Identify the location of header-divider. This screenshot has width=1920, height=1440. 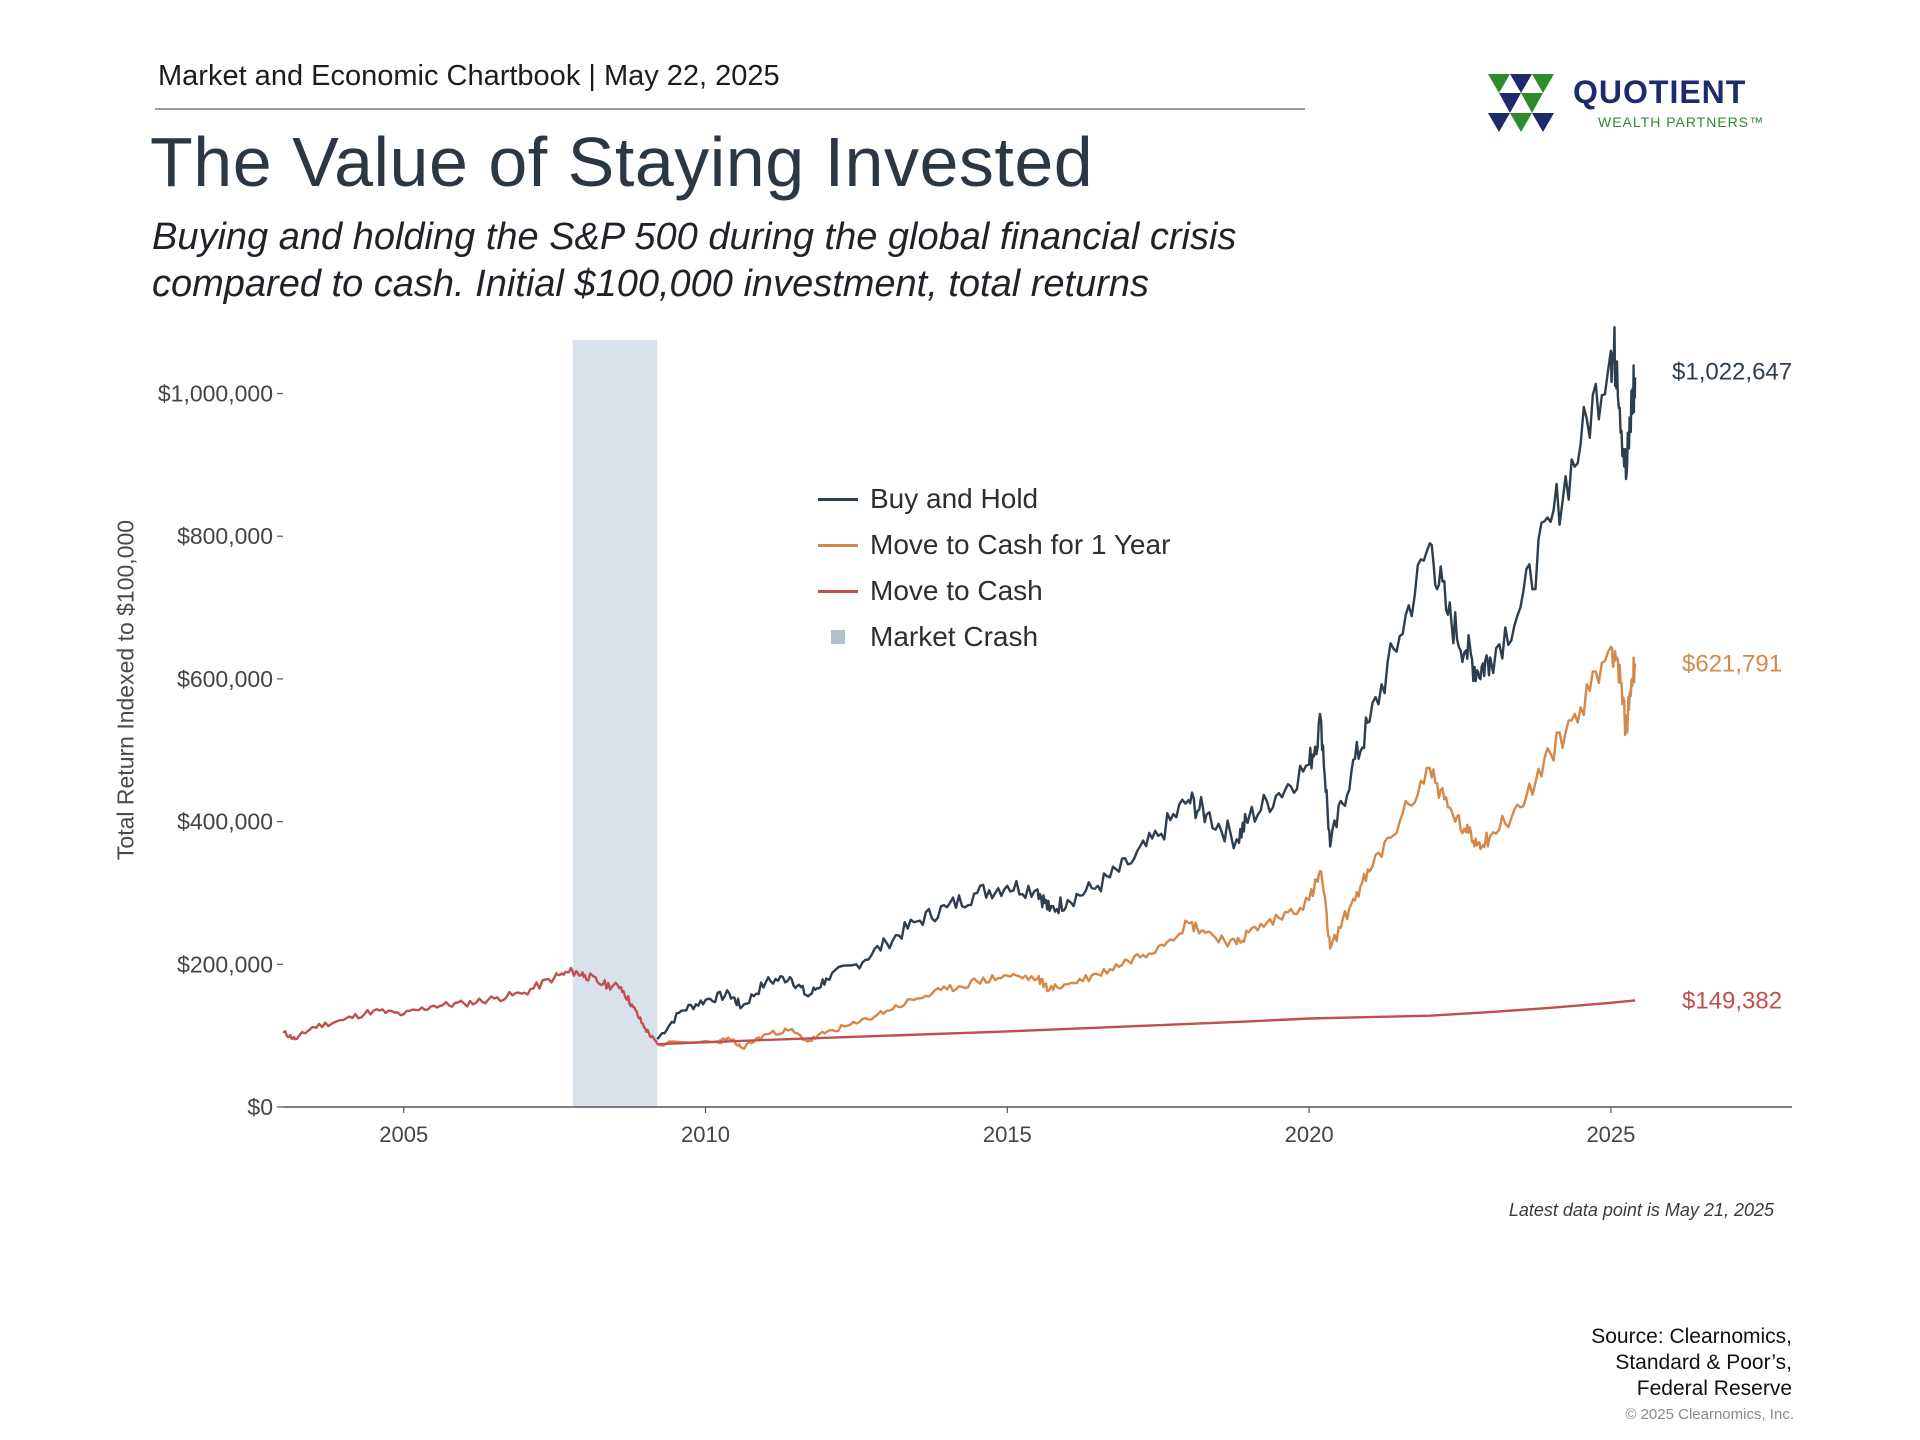
(730, 109).